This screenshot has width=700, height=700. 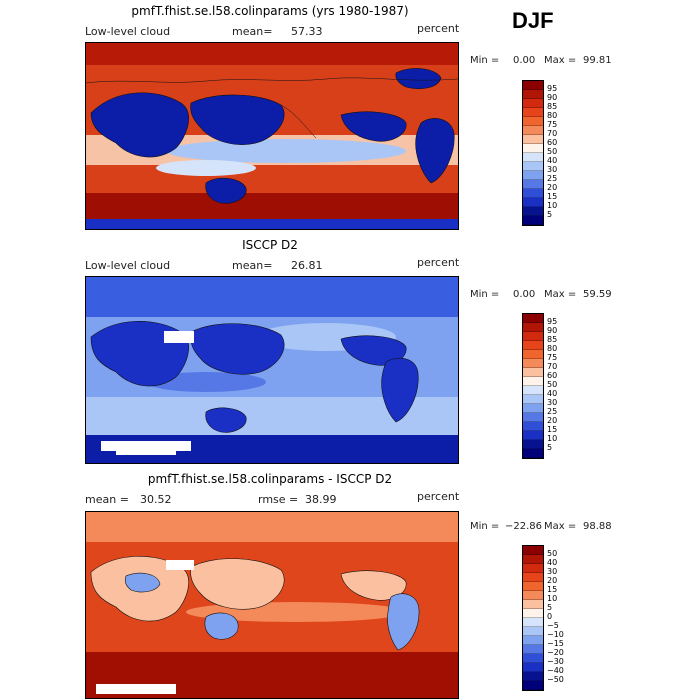 I want to click on panel1-cb-label: 90, so click(x=552, y=97).